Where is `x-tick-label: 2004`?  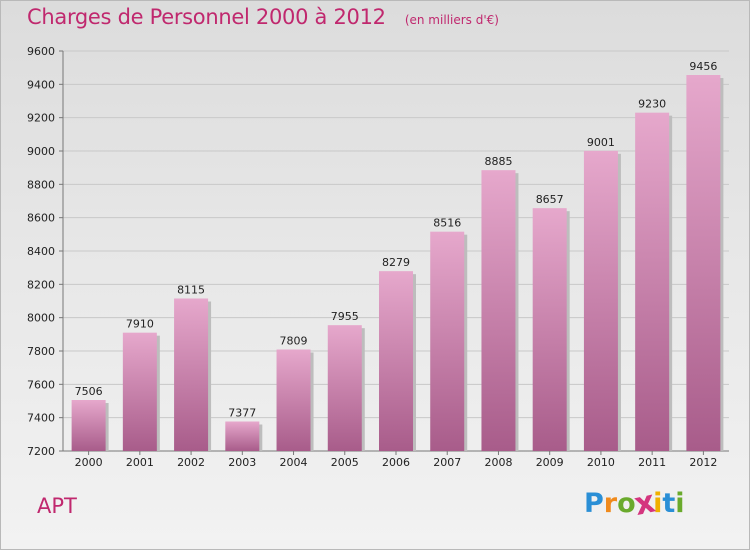
x-tick-label: 2004 is located at coordinates (294, 462).